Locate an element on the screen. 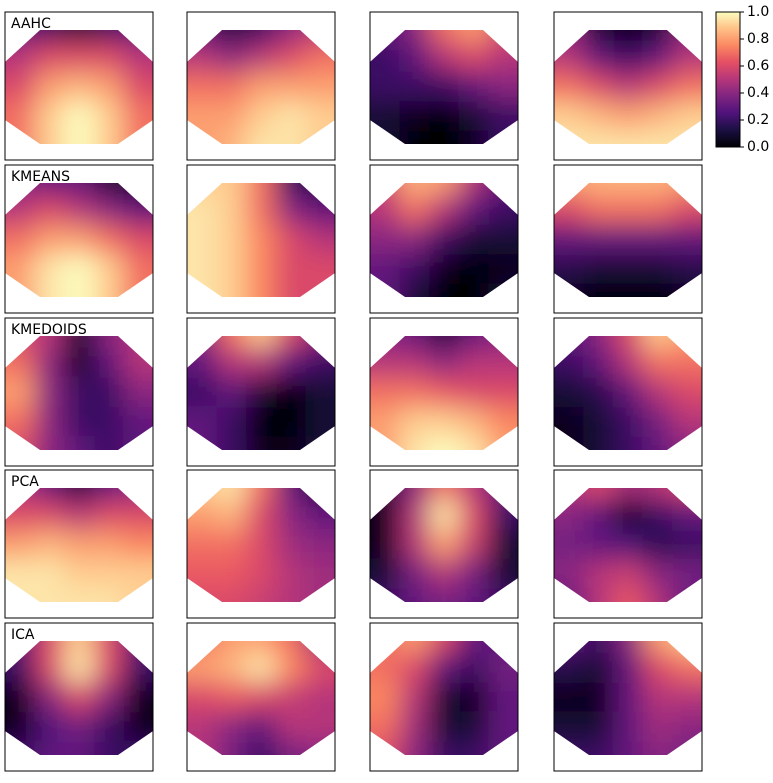 This screenshot has height=783, width=773. row-label: PCA is located at coordinates (25, 482).